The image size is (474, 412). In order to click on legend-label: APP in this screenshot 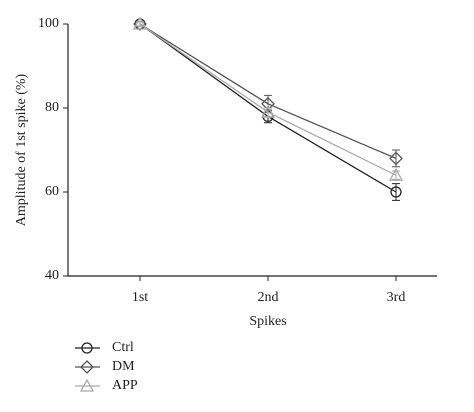, I will do `click(125, 385)`.